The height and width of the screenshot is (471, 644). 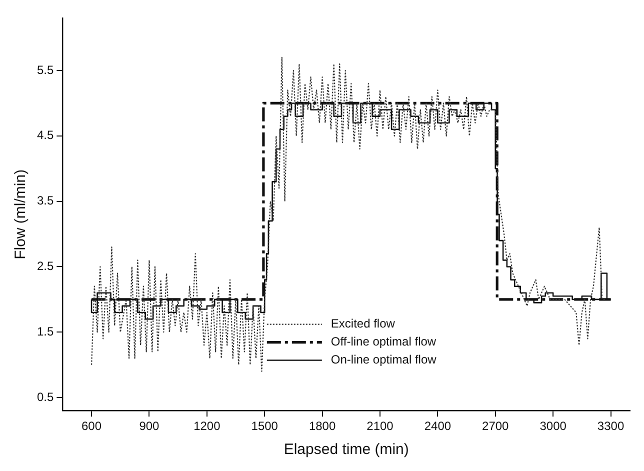 What do you see at coordinates (45, 331) in the screenshot?
I see `y-tick-label: 1.5` at bounding box center [45, 331].